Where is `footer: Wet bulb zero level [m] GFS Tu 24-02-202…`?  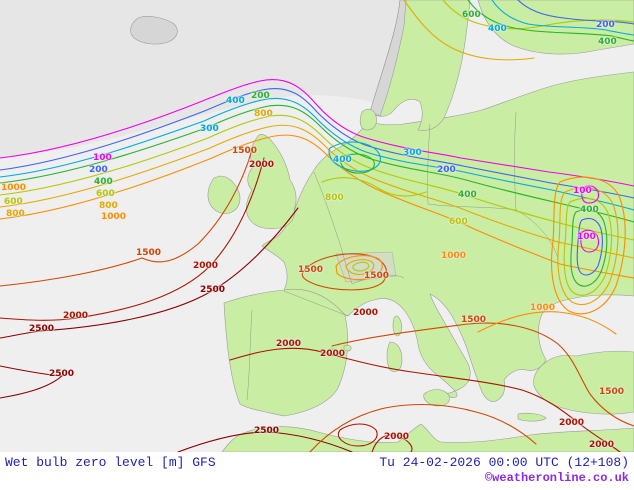
footer: Wet bulb zero level [m] GFS Tu 24-02-202… is located at coordinates (317, 471).